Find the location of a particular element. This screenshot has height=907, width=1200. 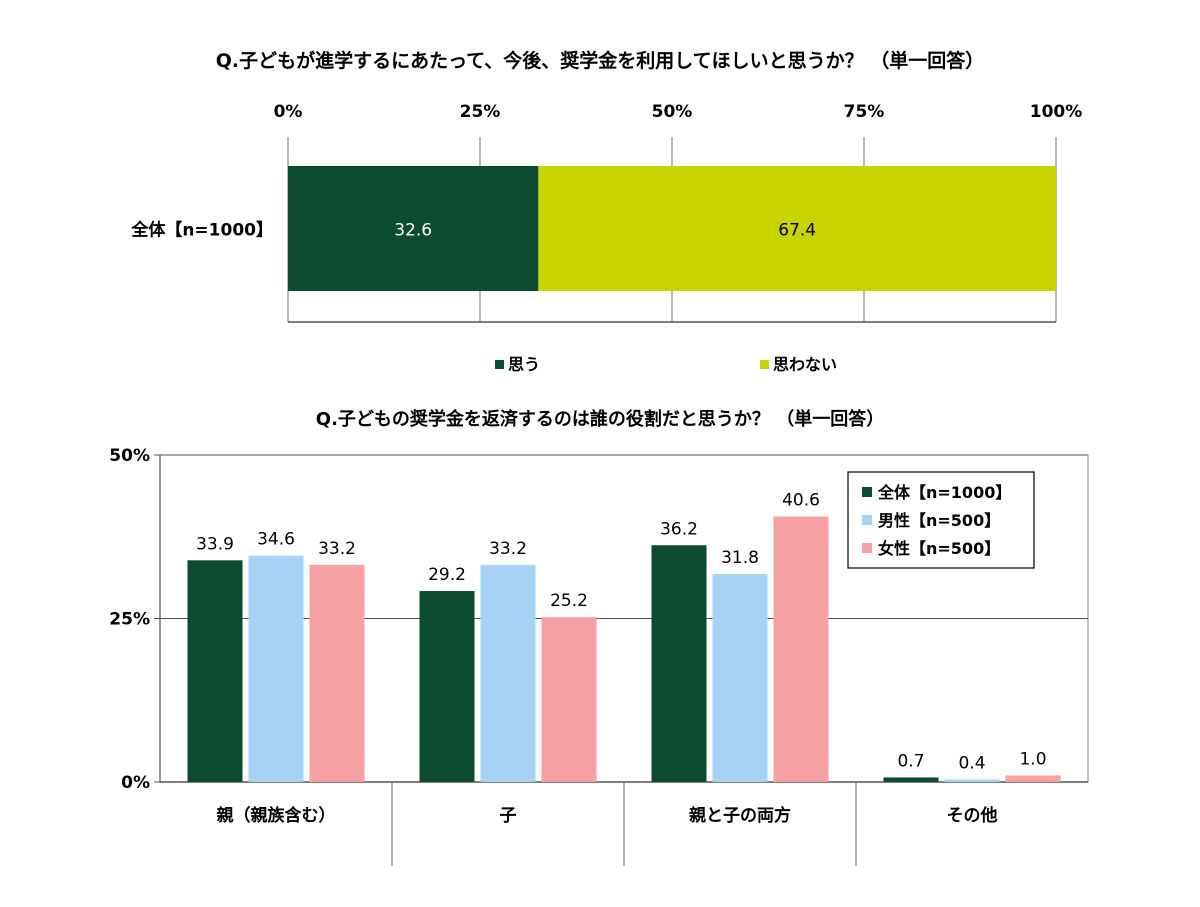

data-label: 67.4 is located at coordinates (797, 231).